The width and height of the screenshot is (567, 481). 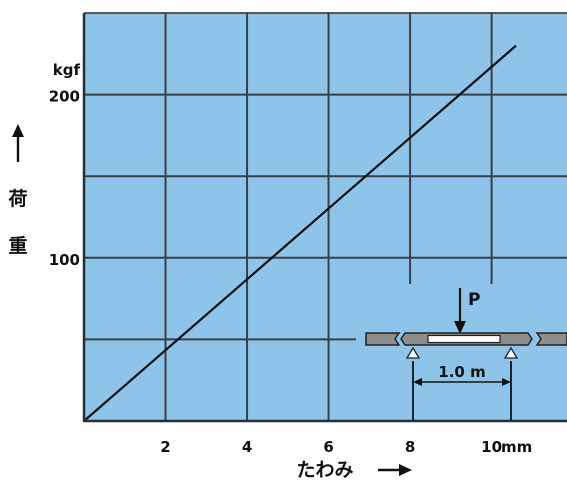 I want to click on x-tick-label: 8, so click(x=410, y=447).